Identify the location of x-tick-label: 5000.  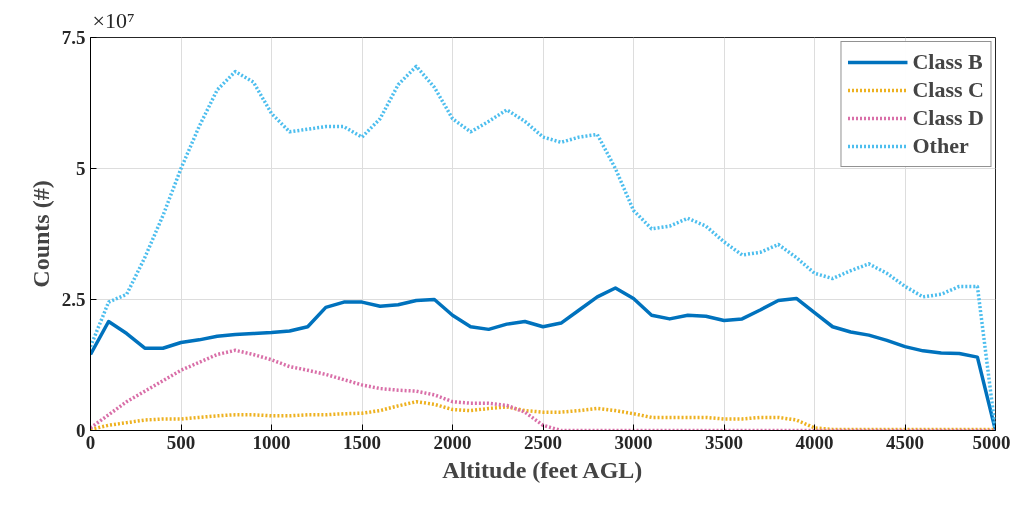
(991, 442).